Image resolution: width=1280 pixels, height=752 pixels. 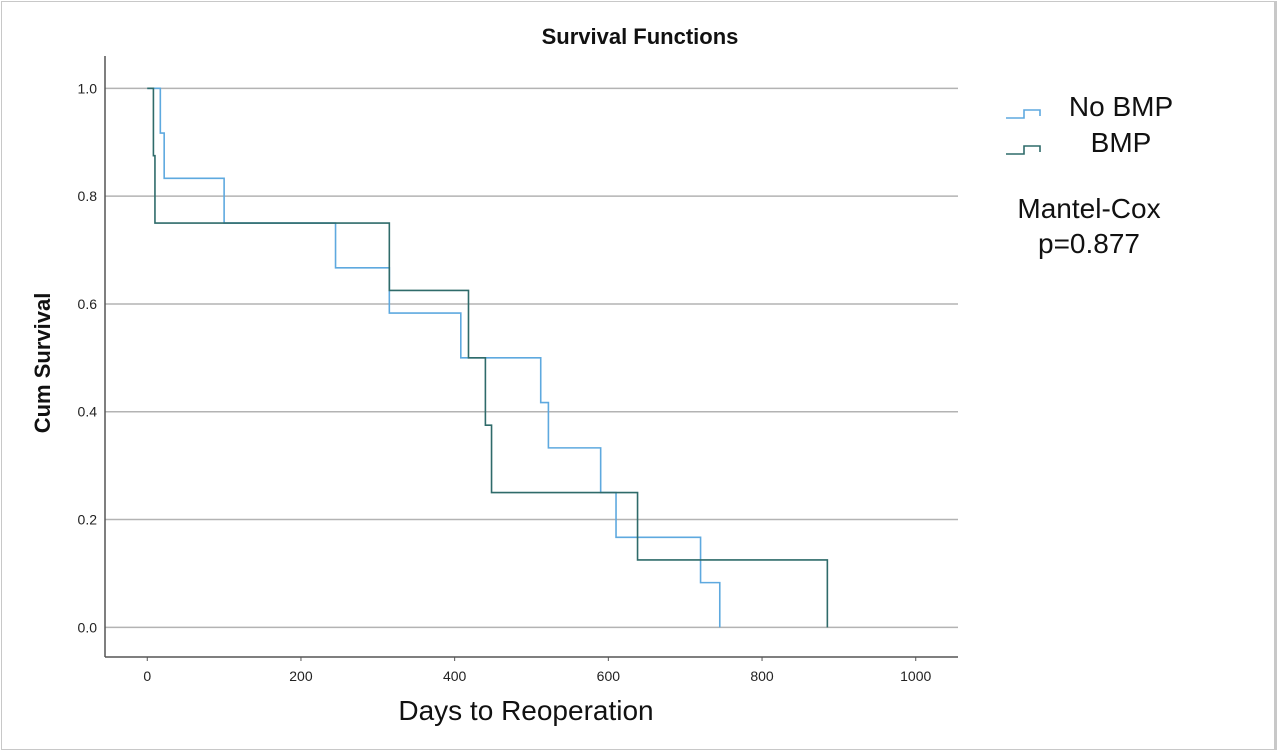 I want to click on y-tick-label: 0.4, so click(x=88, y=412).